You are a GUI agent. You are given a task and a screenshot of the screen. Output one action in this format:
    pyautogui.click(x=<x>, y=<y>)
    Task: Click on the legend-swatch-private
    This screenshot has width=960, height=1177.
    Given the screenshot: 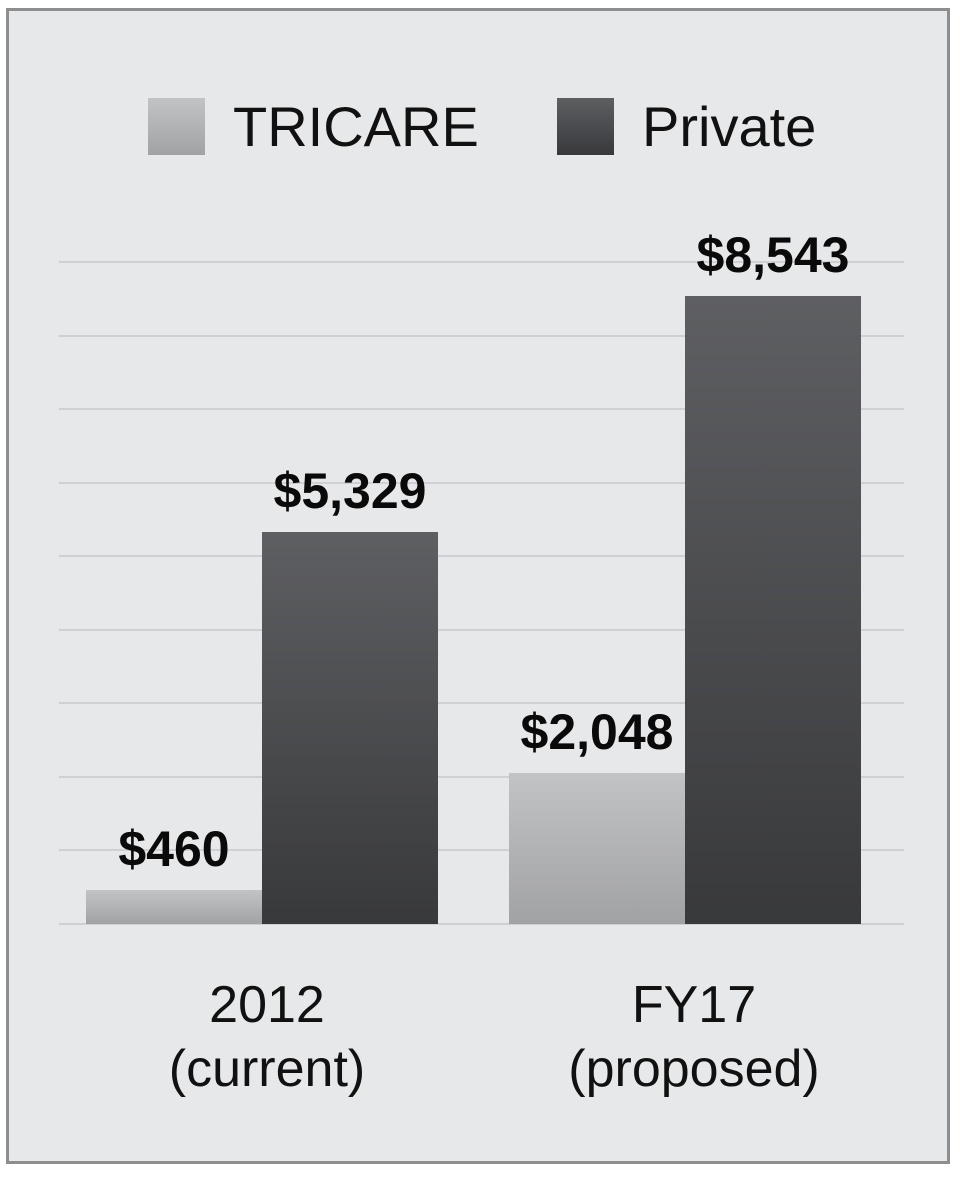 What is the action you would take?
    pyautogui.click(x=585, y=126)
    